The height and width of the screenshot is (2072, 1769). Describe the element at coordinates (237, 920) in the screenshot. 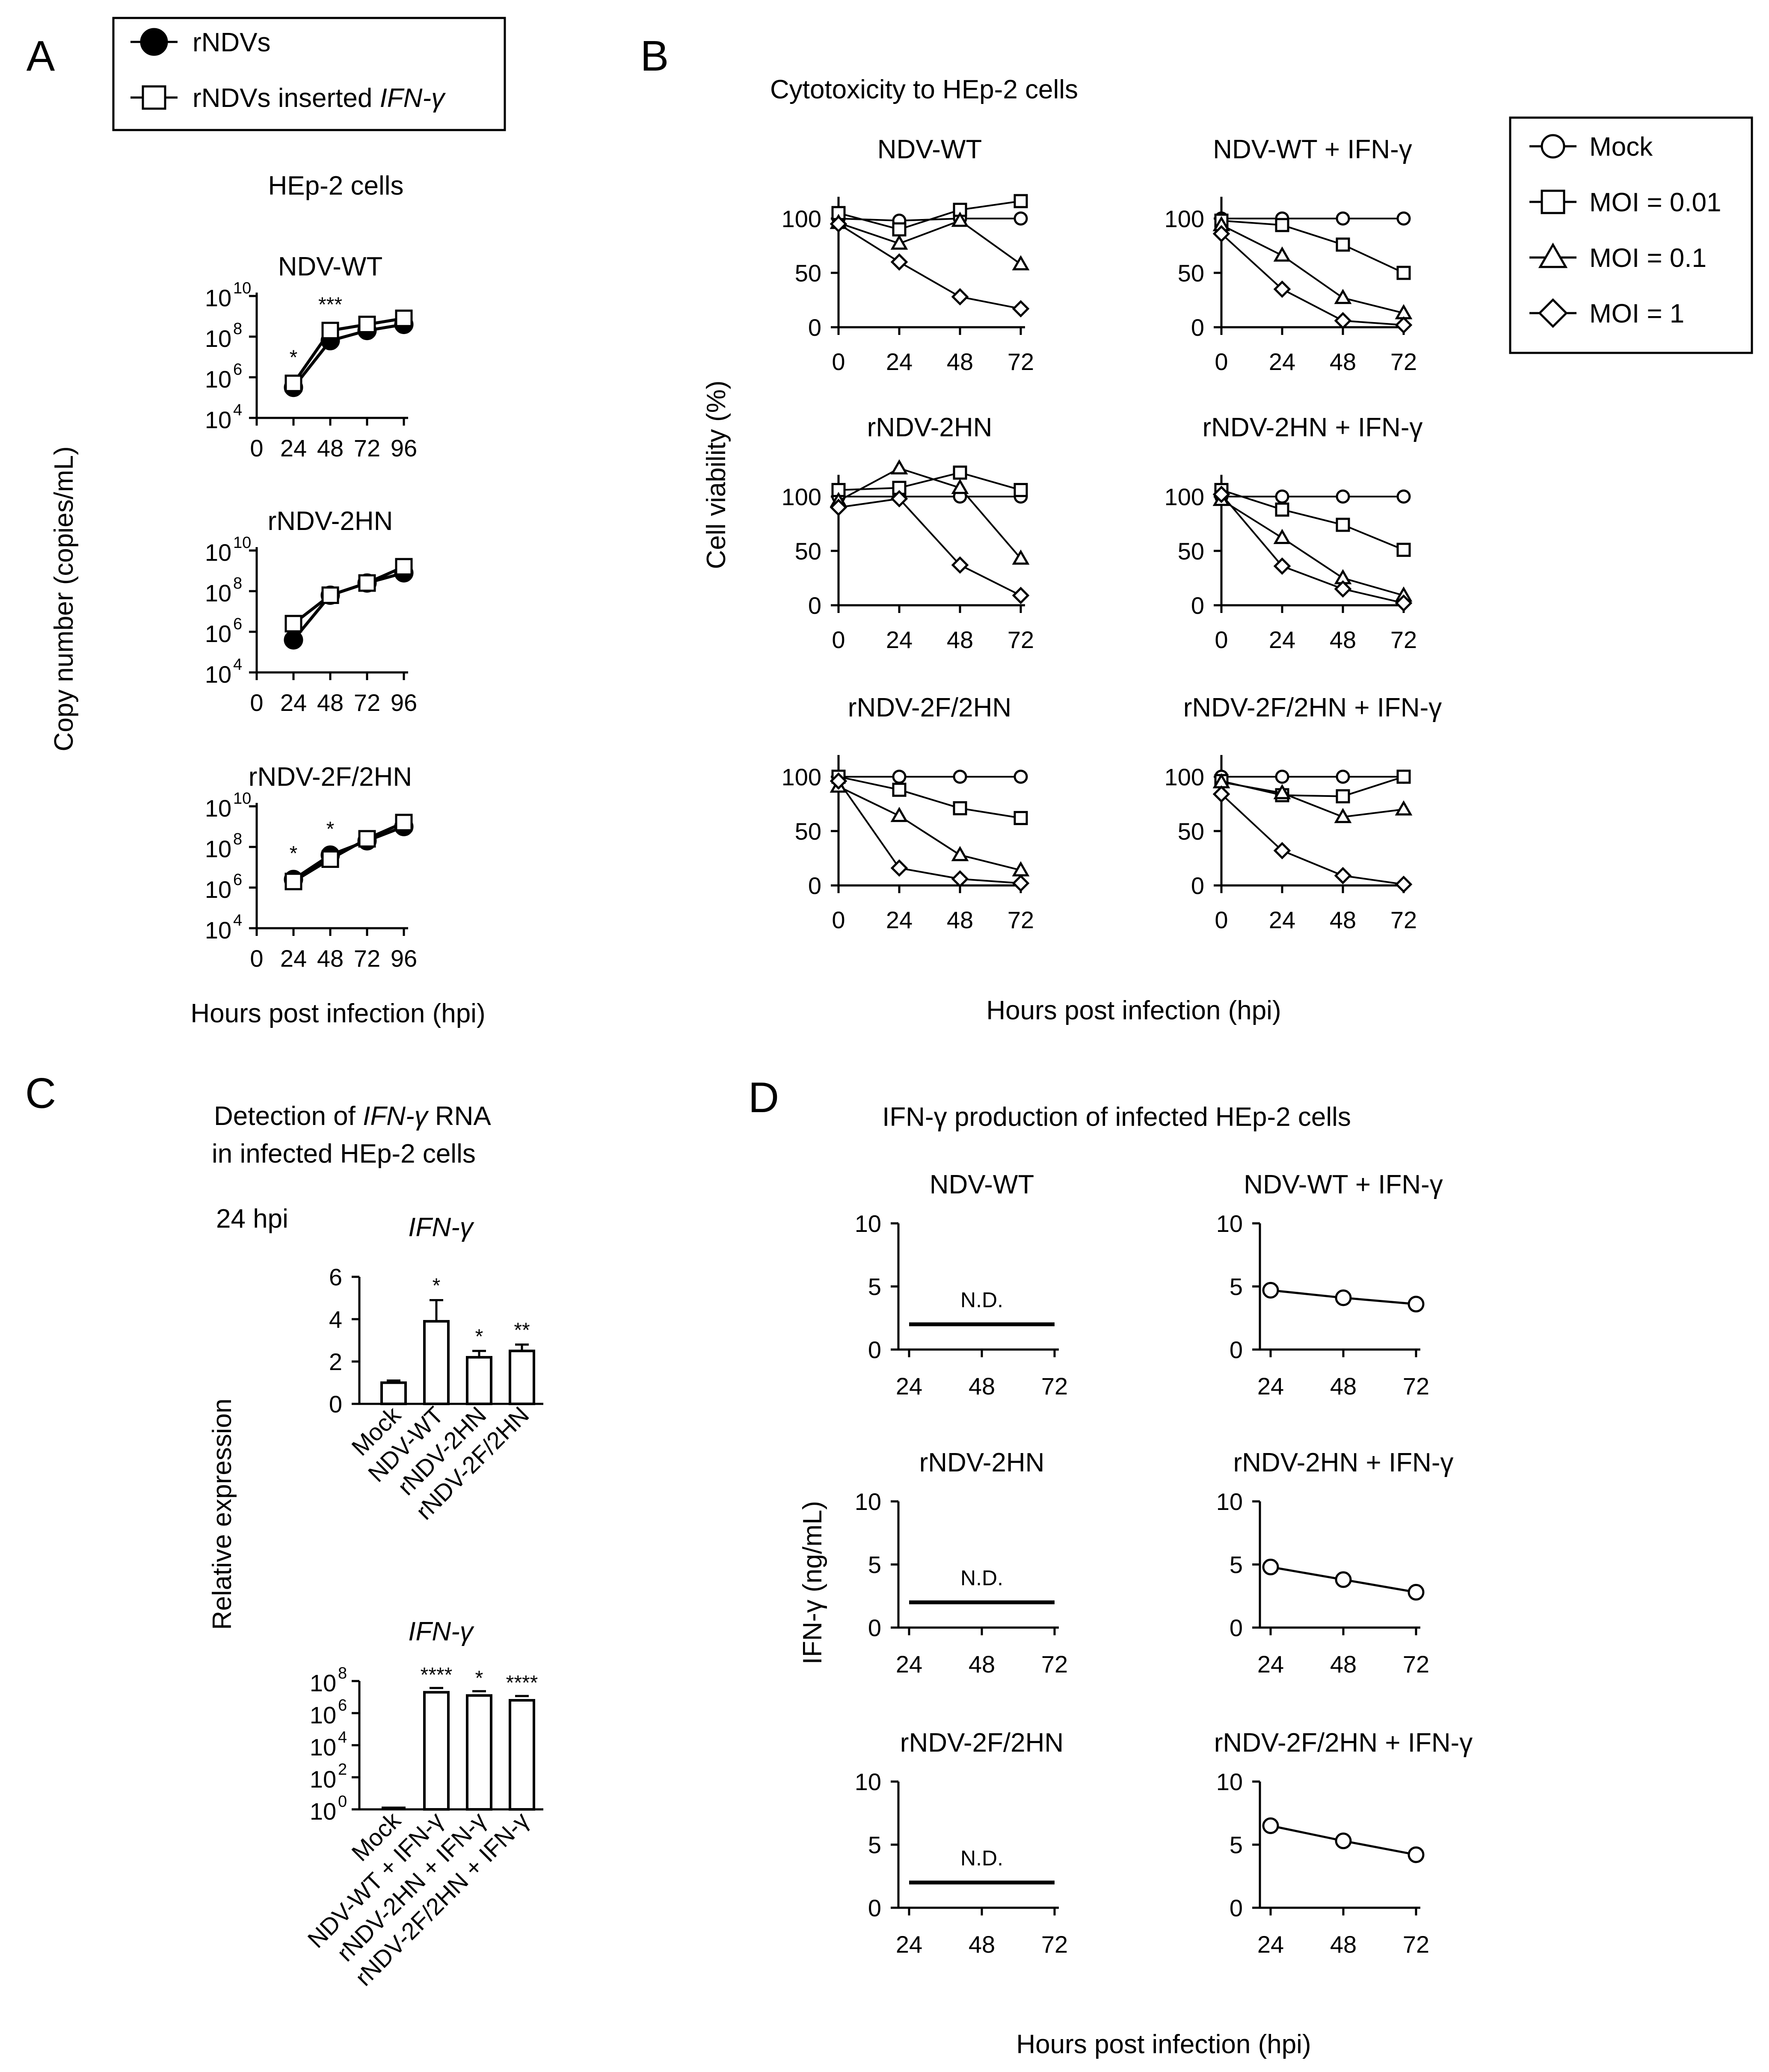

I see `y-tick-label-exp: 4` at that location.